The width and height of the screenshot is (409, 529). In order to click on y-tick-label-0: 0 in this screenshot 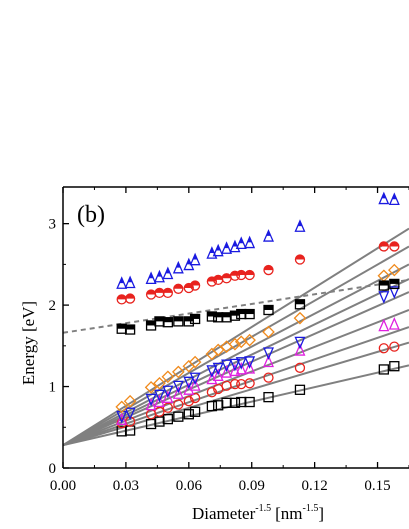, I will do `click(53, 469)`.